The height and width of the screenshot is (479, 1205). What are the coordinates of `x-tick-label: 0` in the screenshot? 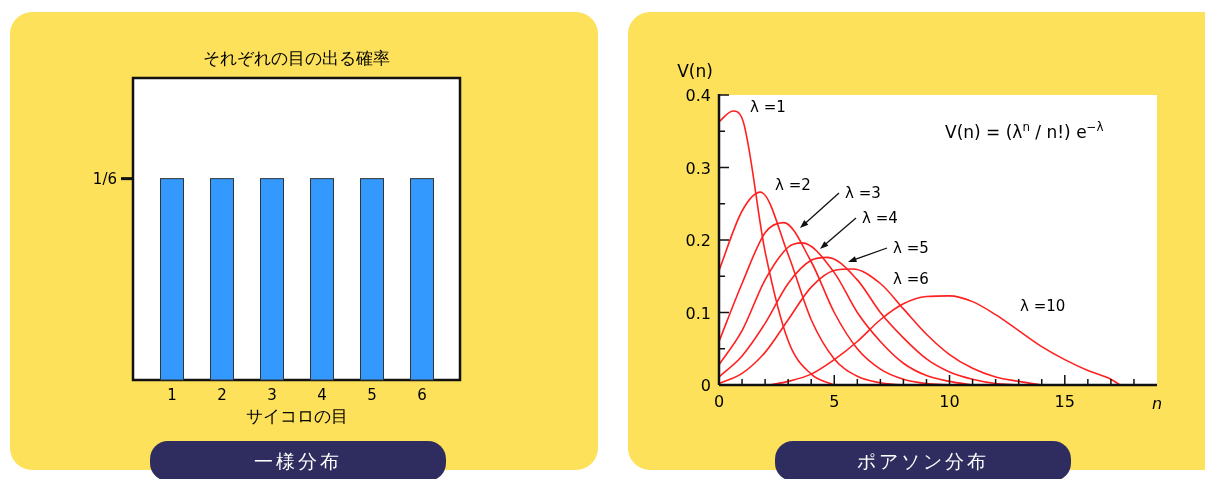 It's located at (719, 401).